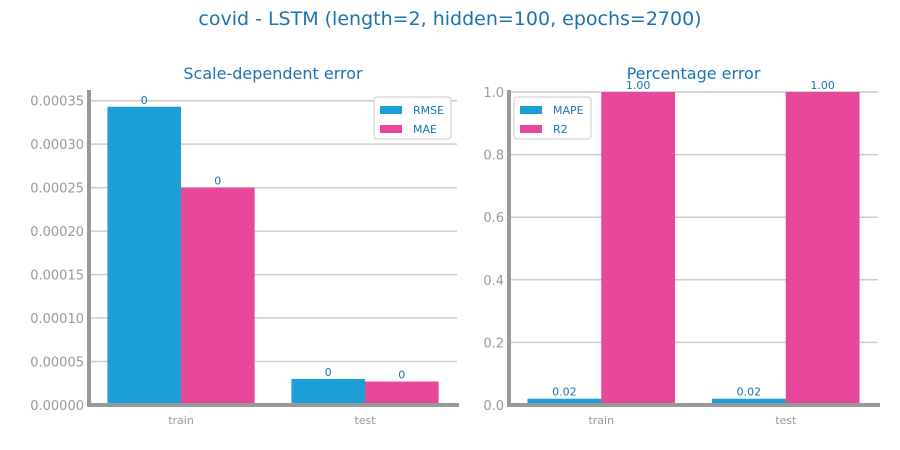 This screenshot has width=900, height=450. I want to click on y-tick-label: 0.00030, so click(57, 145).